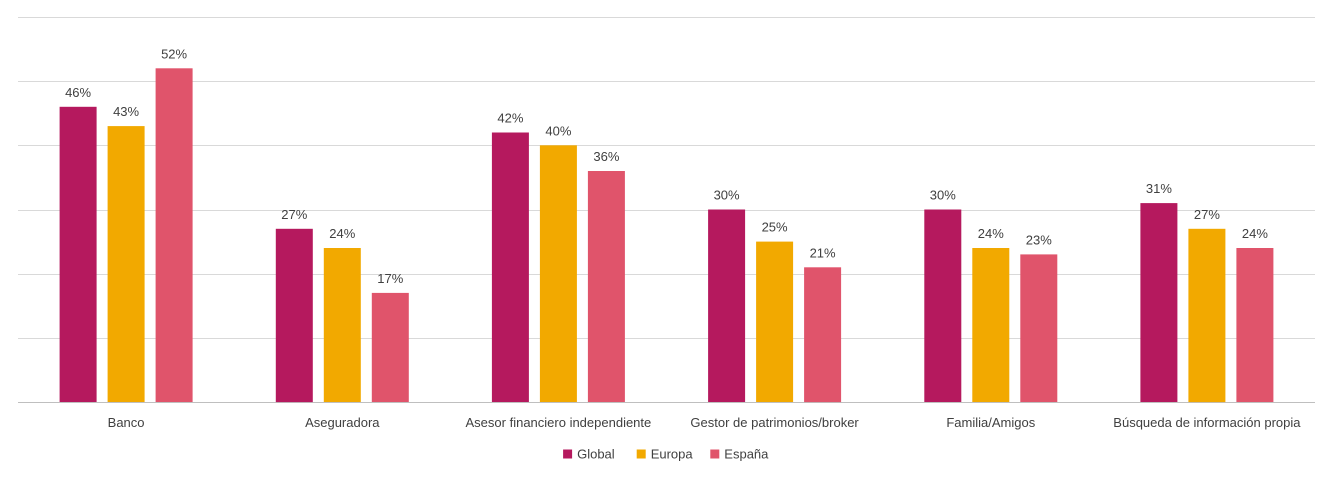  I want to click on legend: Global Europa España, so click(666, 454).